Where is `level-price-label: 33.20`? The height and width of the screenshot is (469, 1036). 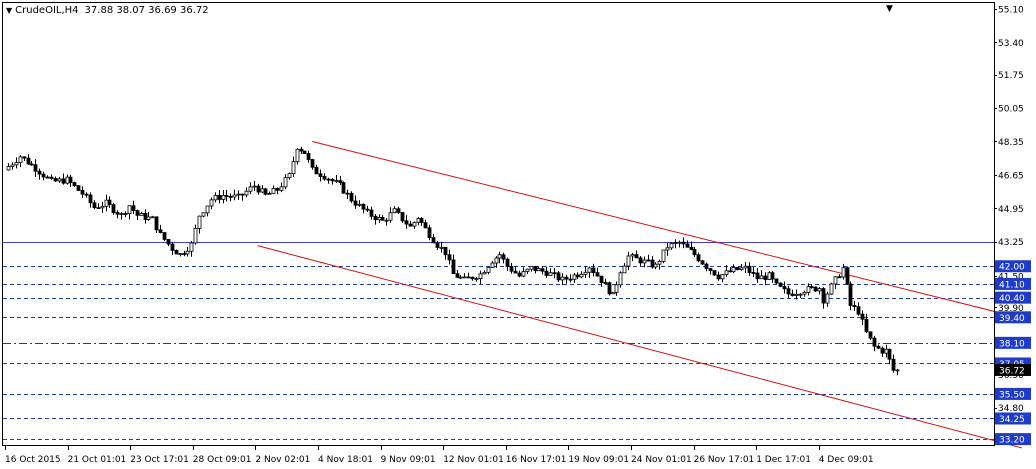
level-price-label: 33.20 is located at coordinates (1012, 441).